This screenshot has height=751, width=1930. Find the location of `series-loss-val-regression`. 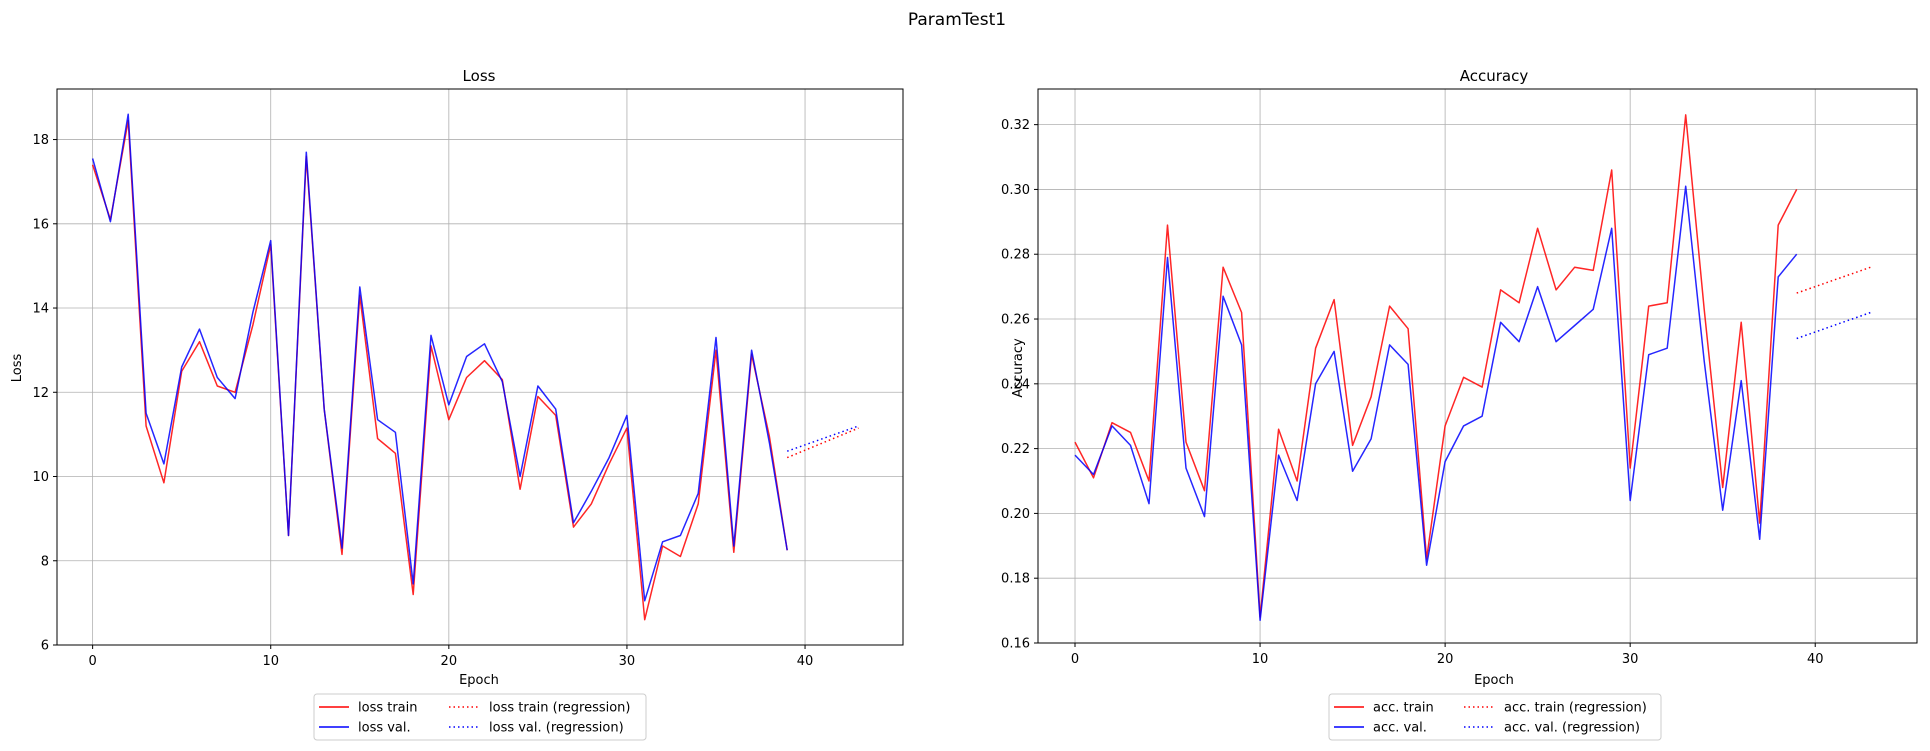

series-loss-val-regression is located at coordinates (822, 438).